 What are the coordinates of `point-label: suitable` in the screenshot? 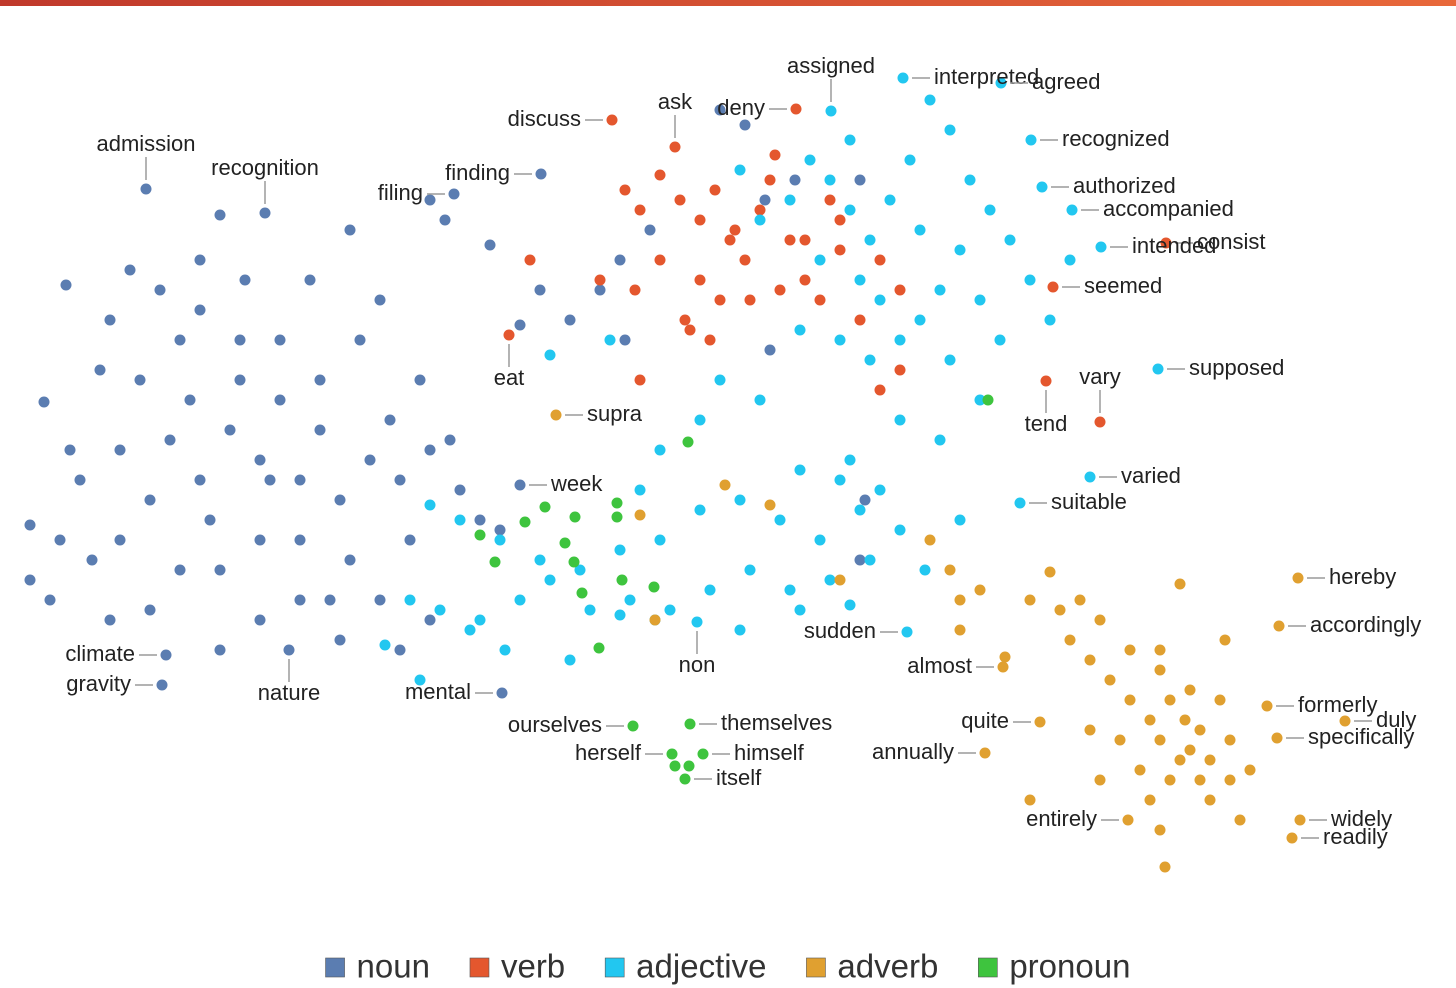 It's located at (1089, 501).